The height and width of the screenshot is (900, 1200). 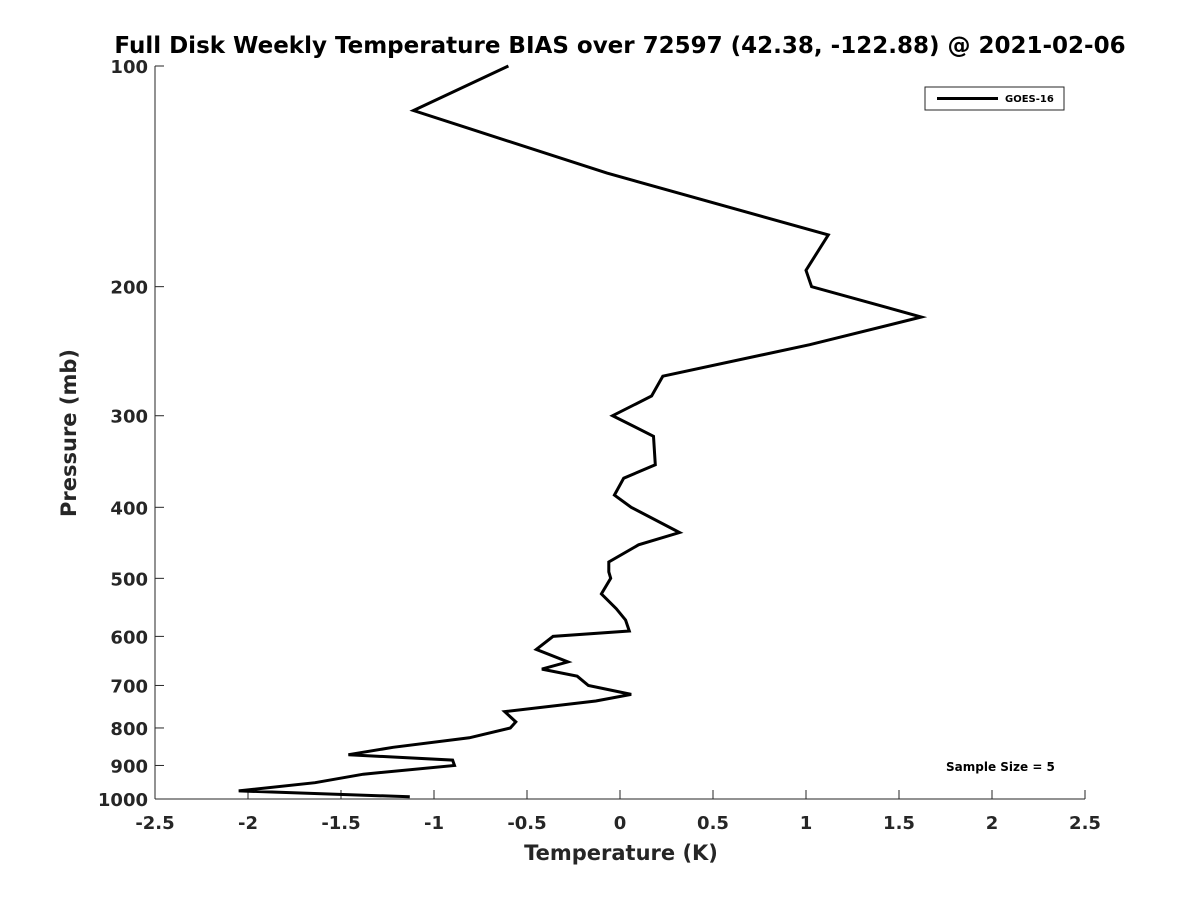 What do you see at coordinates (1085, 823) in the screenshot?
I see `x-tick-label: 2.5` at bounding box center [1085, 823].